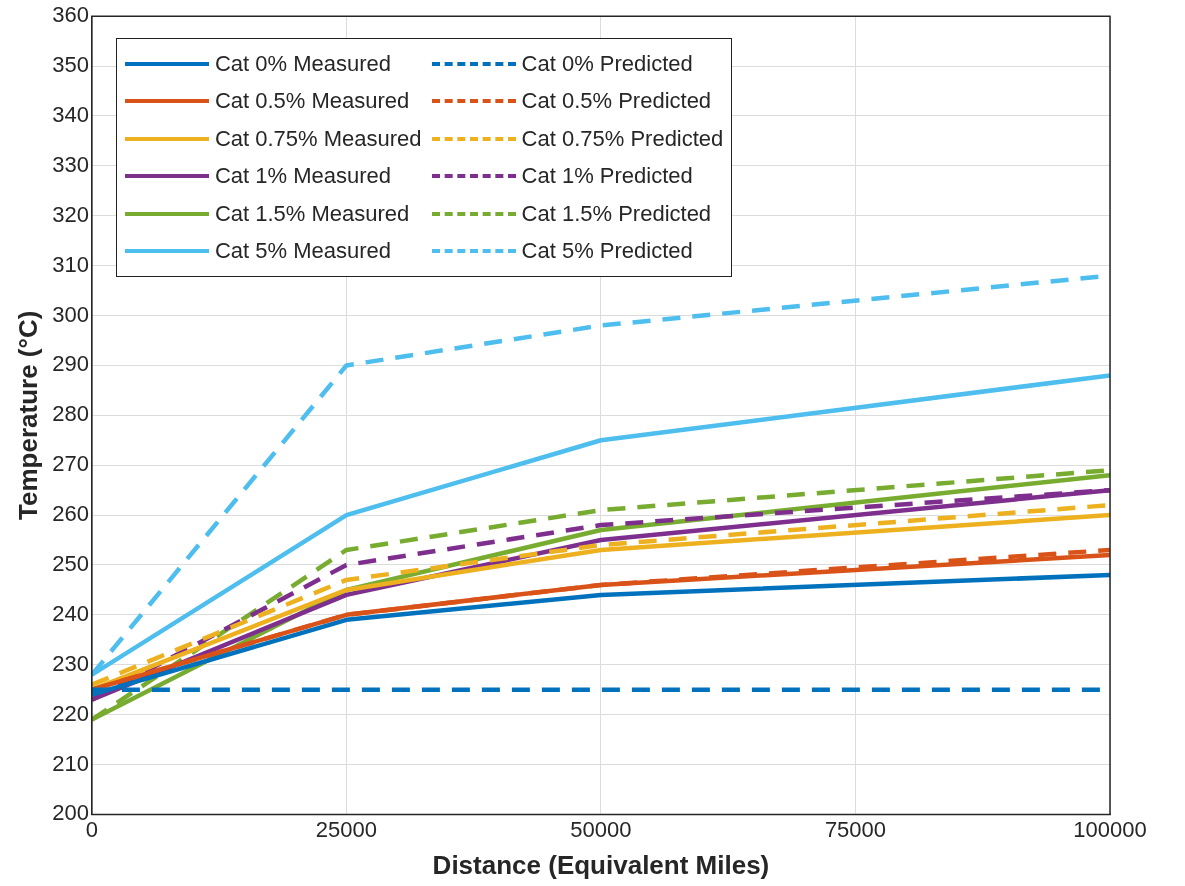  I want to click on y-axis-title: Temperature (°C), so click(27, 415).